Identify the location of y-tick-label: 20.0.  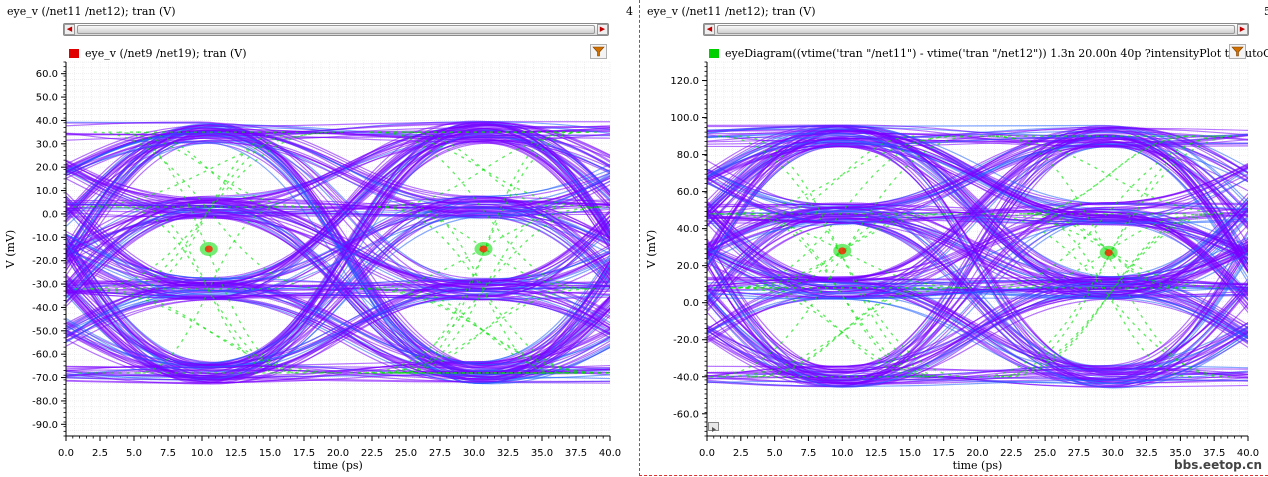
(47, 168).